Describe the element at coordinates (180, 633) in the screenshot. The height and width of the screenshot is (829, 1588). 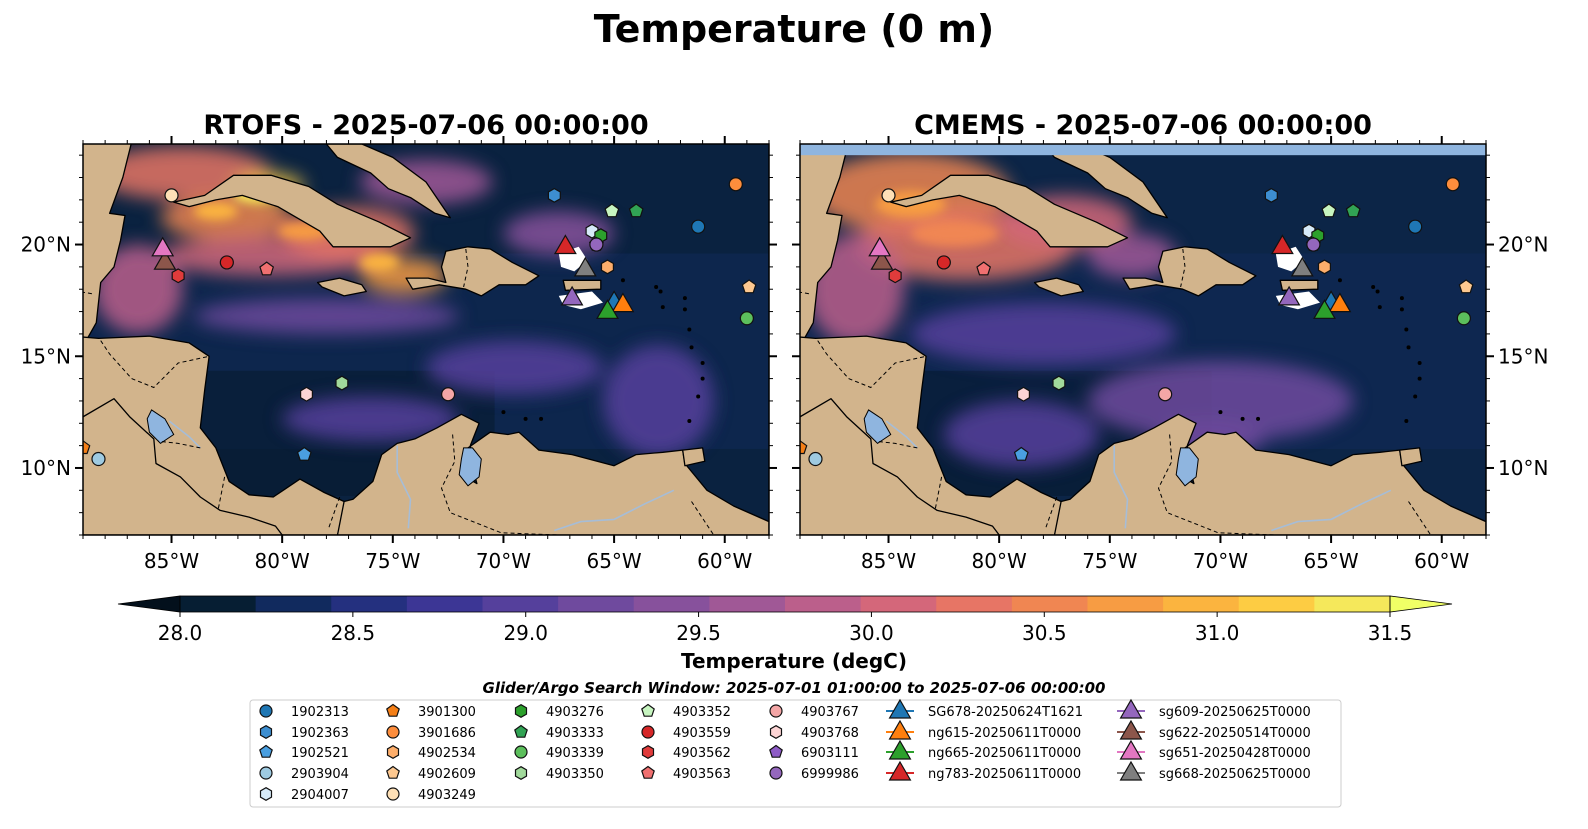
I see `colorbar-tick-label: 28.0` at that location.